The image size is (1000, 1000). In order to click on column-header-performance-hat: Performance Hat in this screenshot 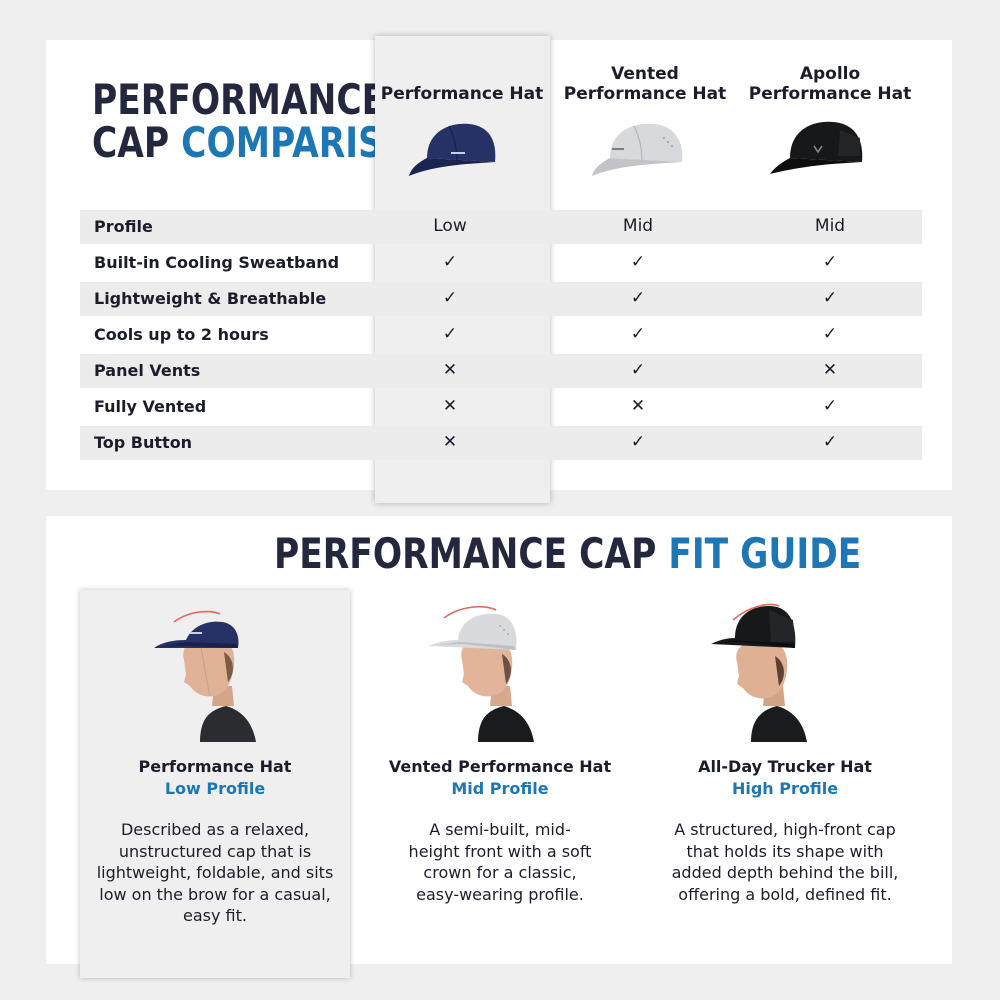, I will do `click(462, 94)`.